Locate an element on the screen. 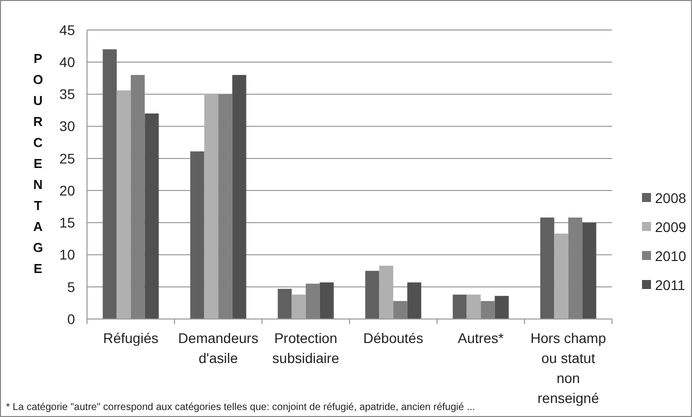 This screenshot has width=692, height=417. y-tick-label: 45 is located at coordinates (67, 30).